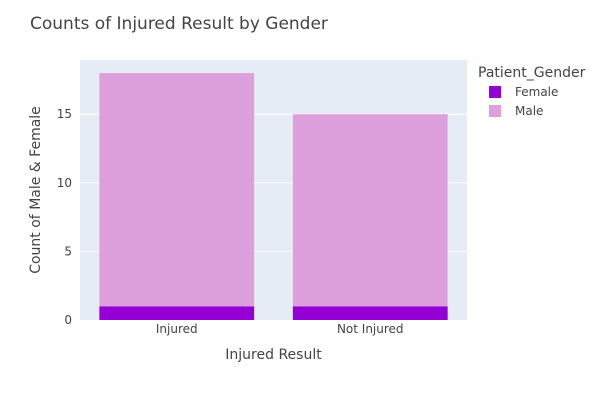 This screenshot has height=404, width=600. I want to click on chart-title: Counts of Injured Result by Gender, so click(179, 24).